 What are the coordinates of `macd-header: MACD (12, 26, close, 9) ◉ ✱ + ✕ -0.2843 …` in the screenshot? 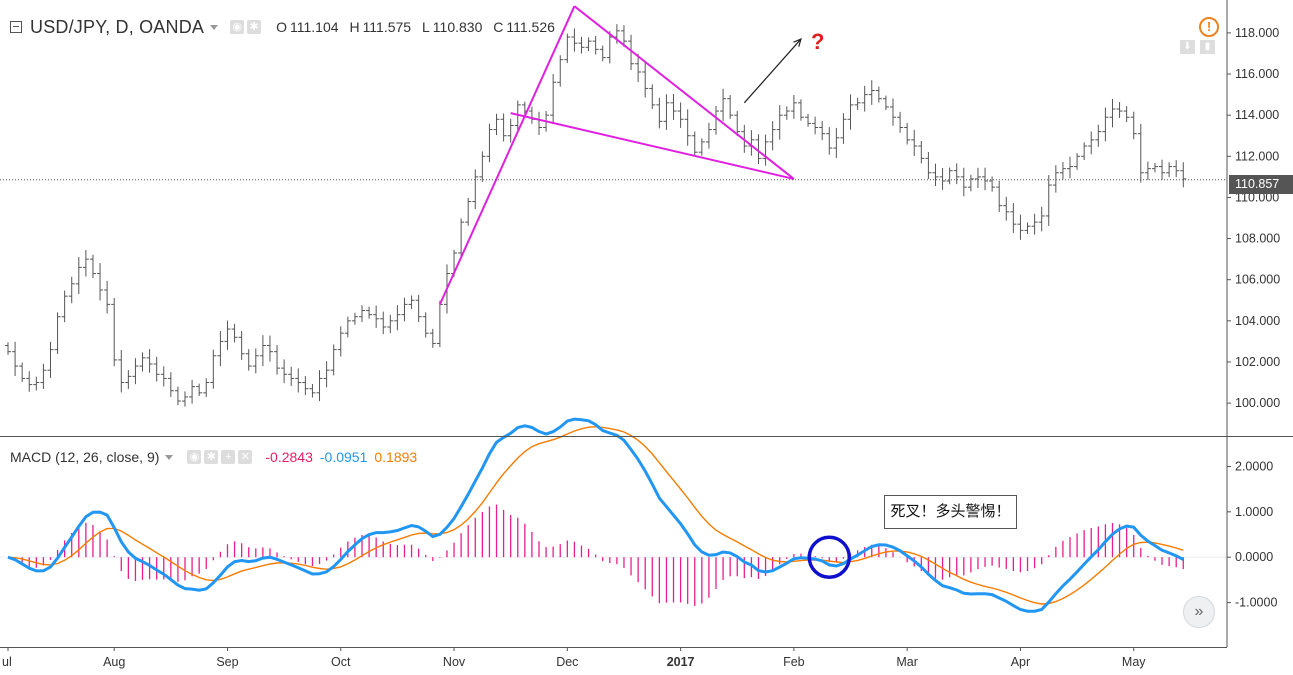 It's located at (213, 457).